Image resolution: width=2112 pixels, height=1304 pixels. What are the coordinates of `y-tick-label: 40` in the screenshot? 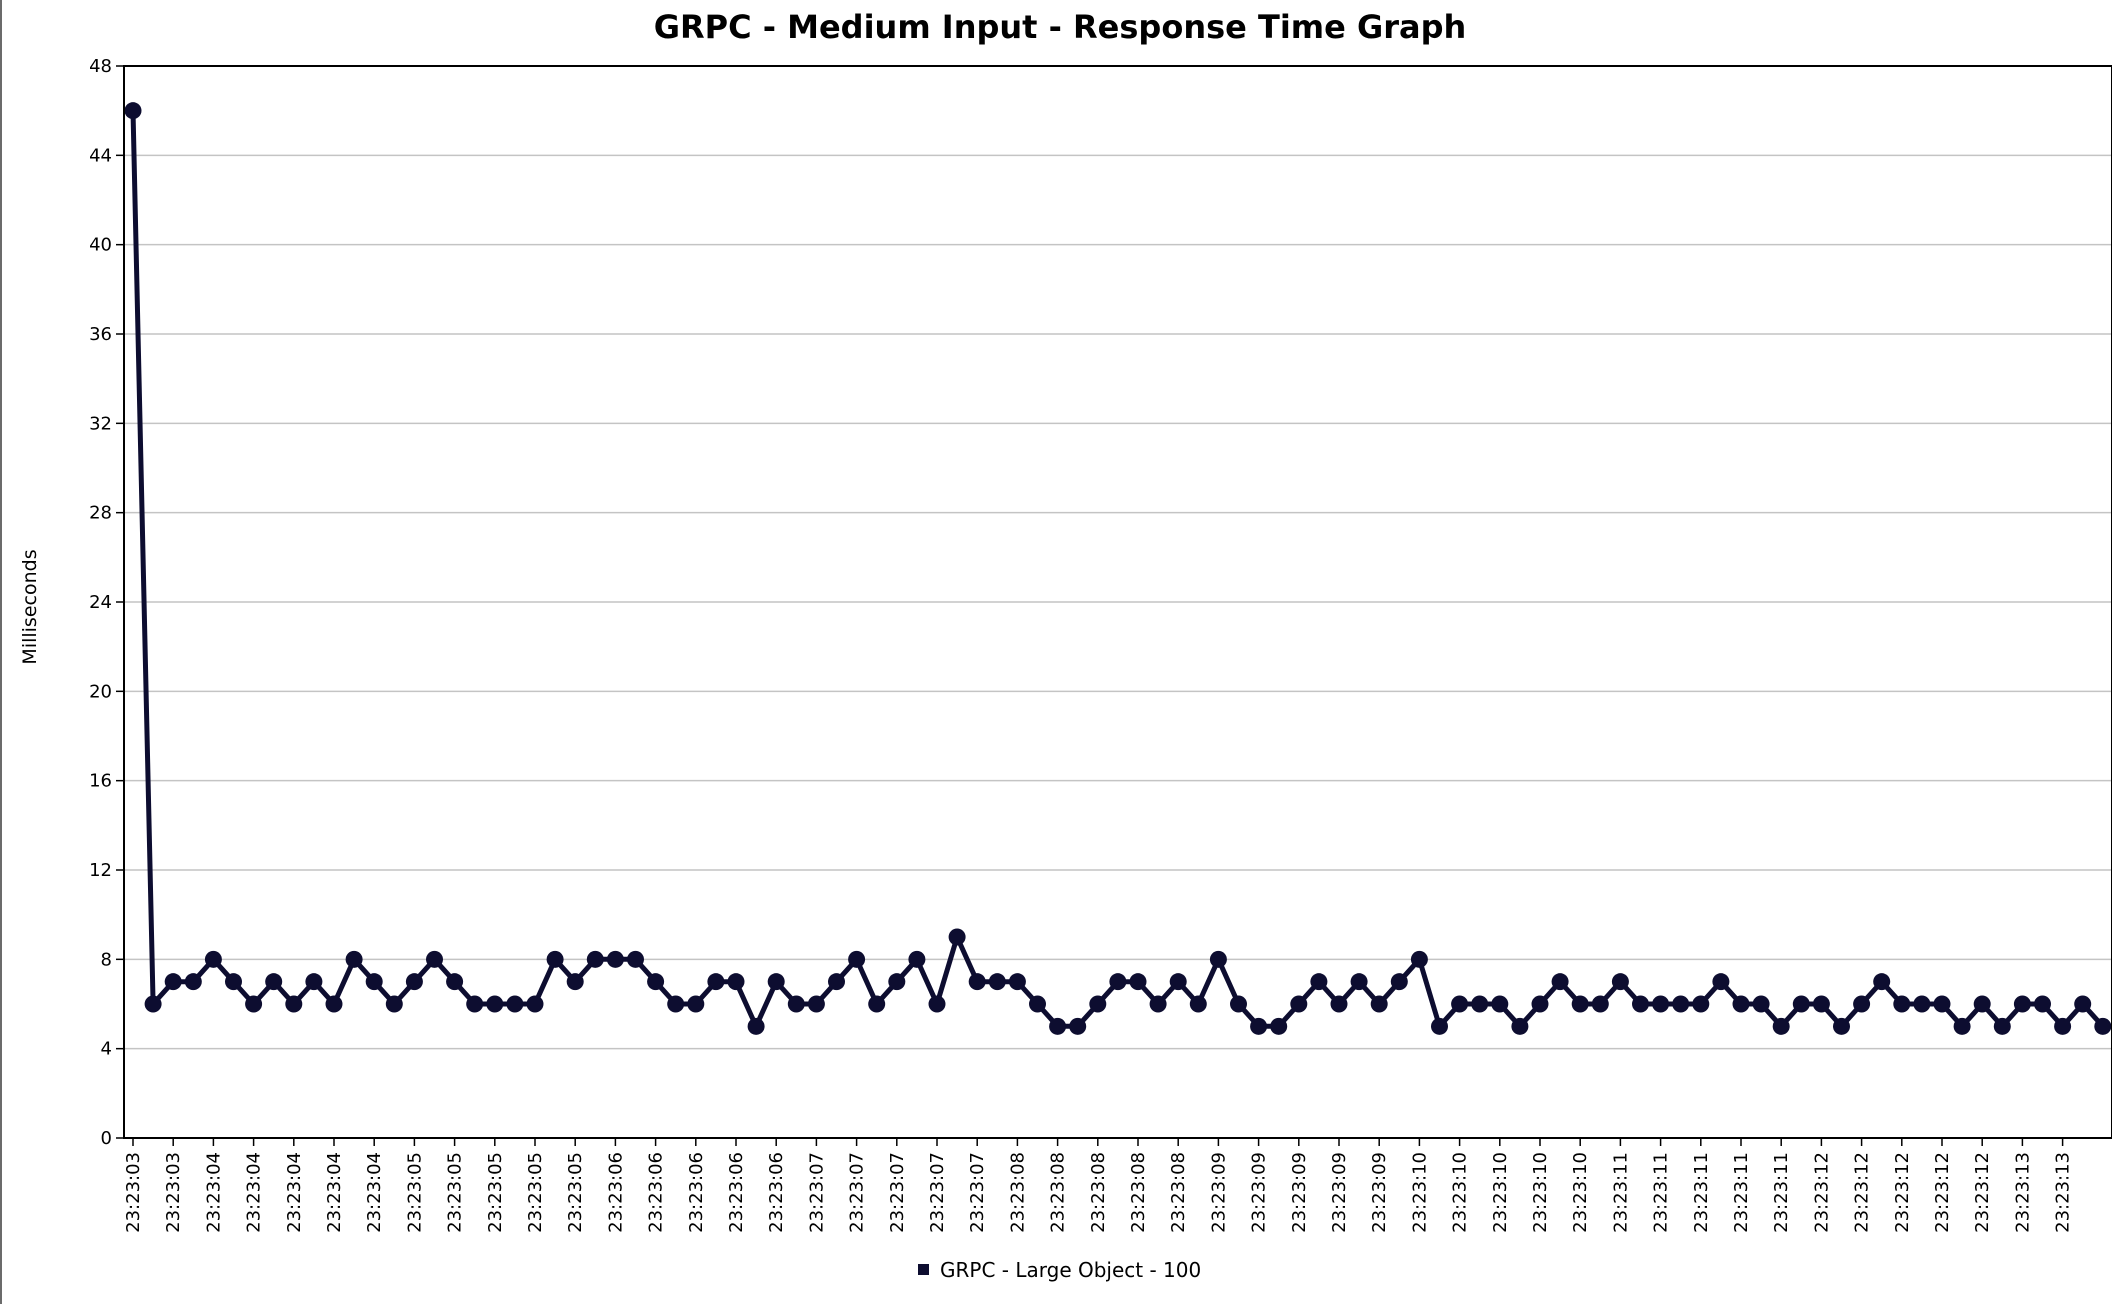 It's located at (100, 245).